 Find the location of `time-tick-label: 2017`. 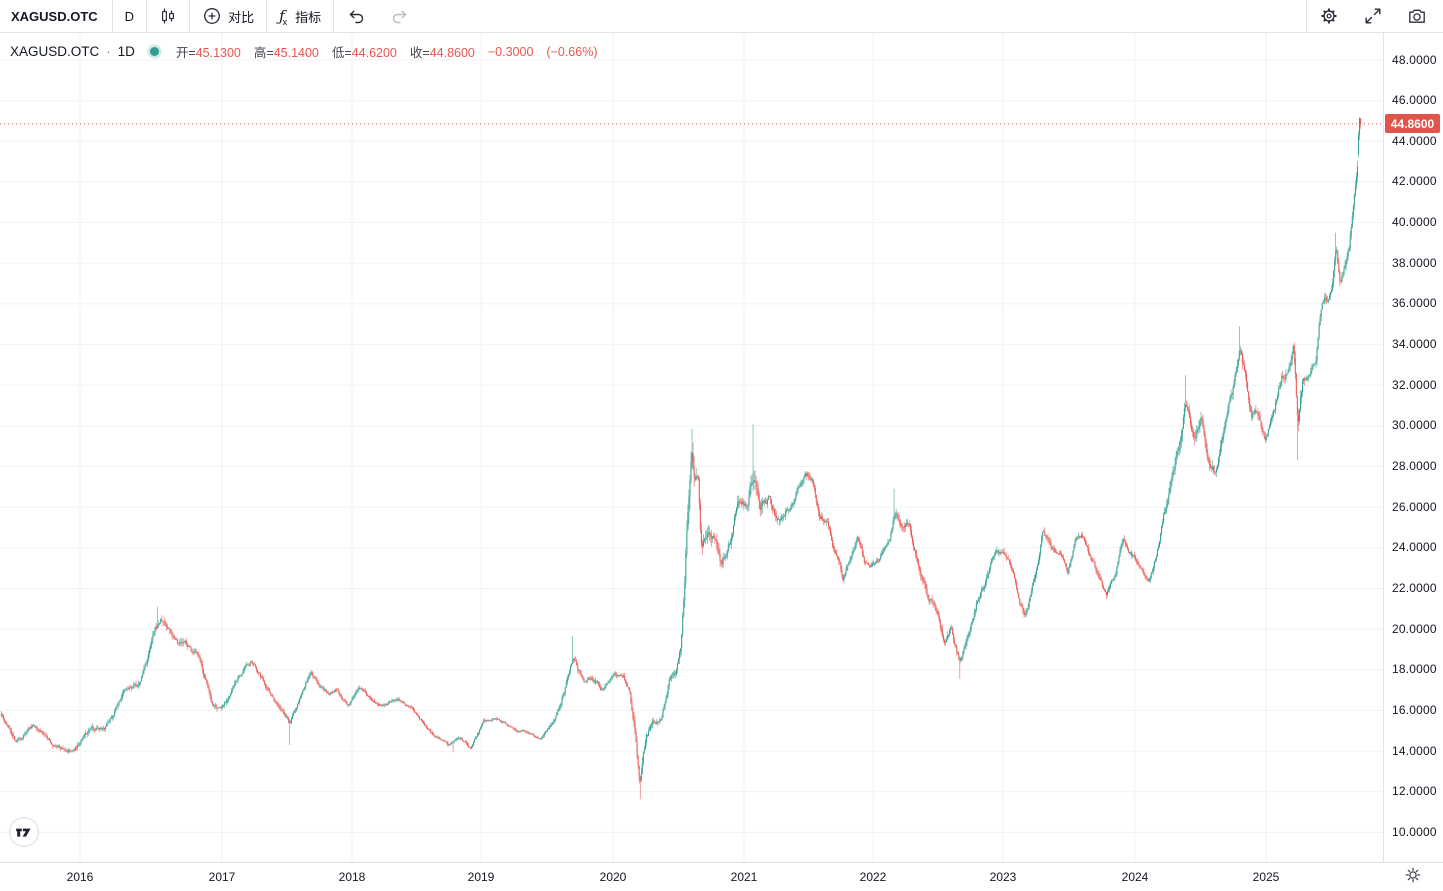

time-tick-label: 2017 is located at coordinates (222, 877).